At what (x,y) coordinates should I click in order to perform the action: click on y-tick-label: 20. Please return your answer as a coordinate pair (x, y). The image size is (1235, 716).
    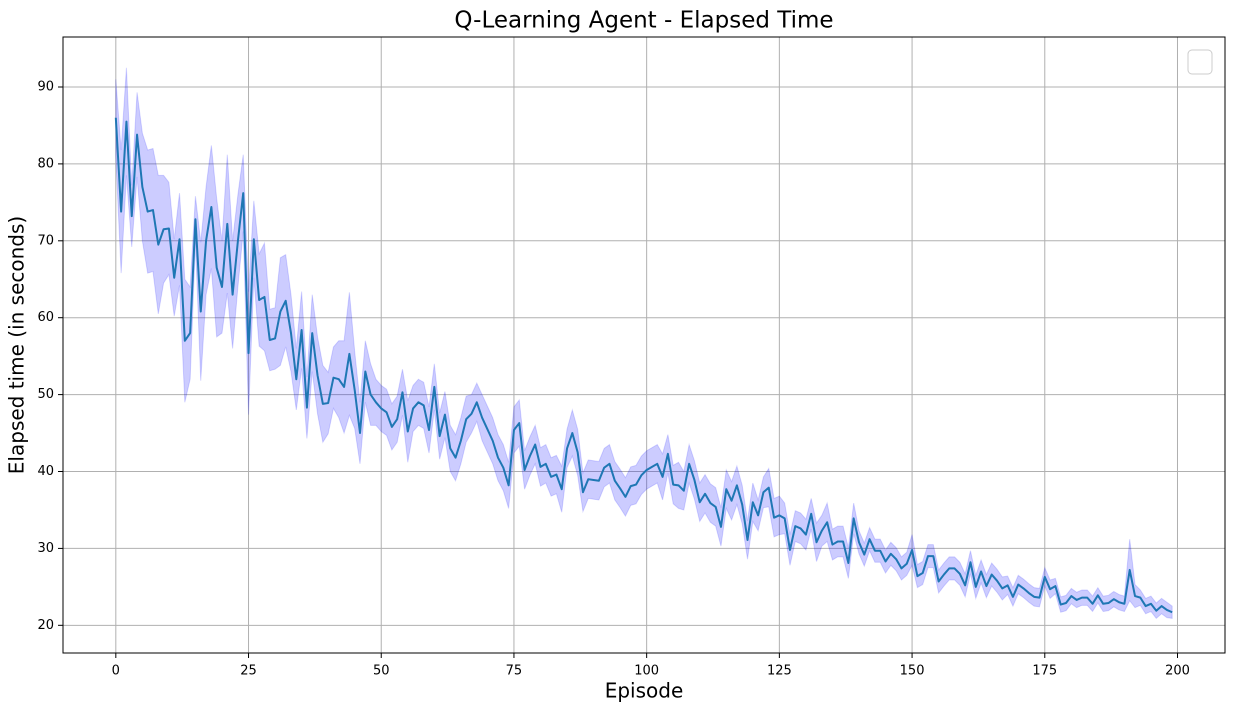
    Looking at the image, I should click on (45, 625).